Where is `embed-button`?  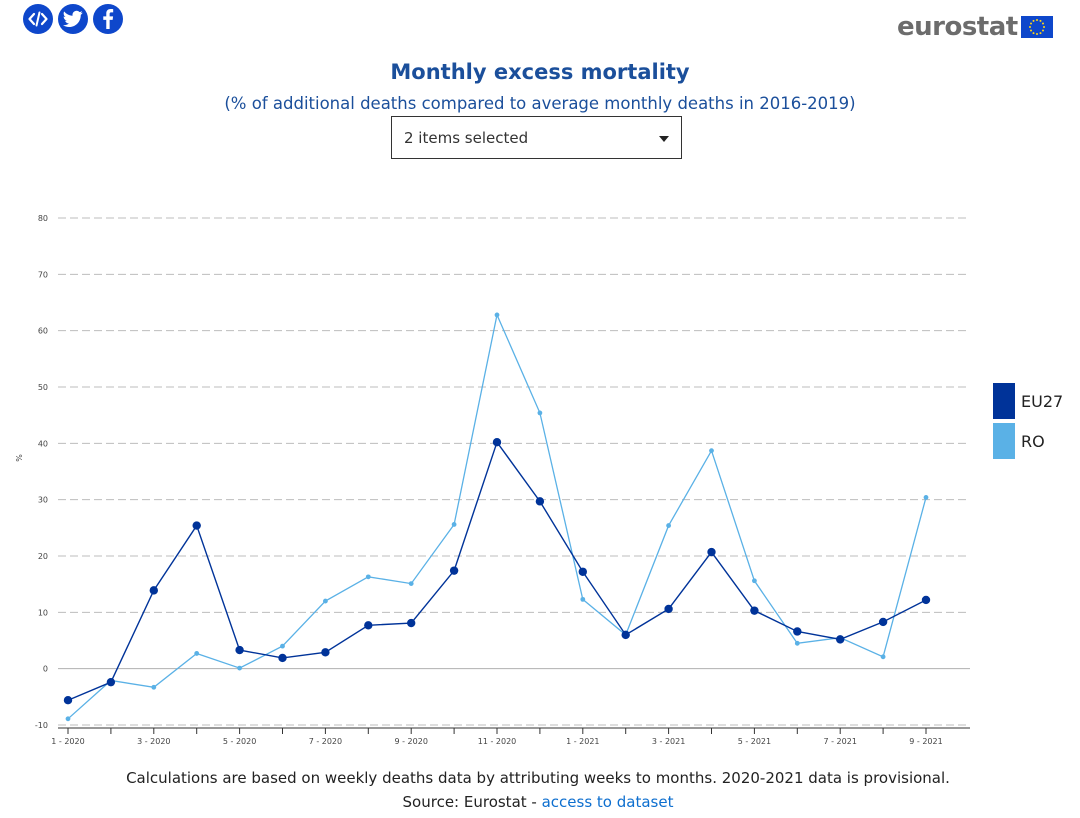 embed-button is located at coordinates (38, 19).